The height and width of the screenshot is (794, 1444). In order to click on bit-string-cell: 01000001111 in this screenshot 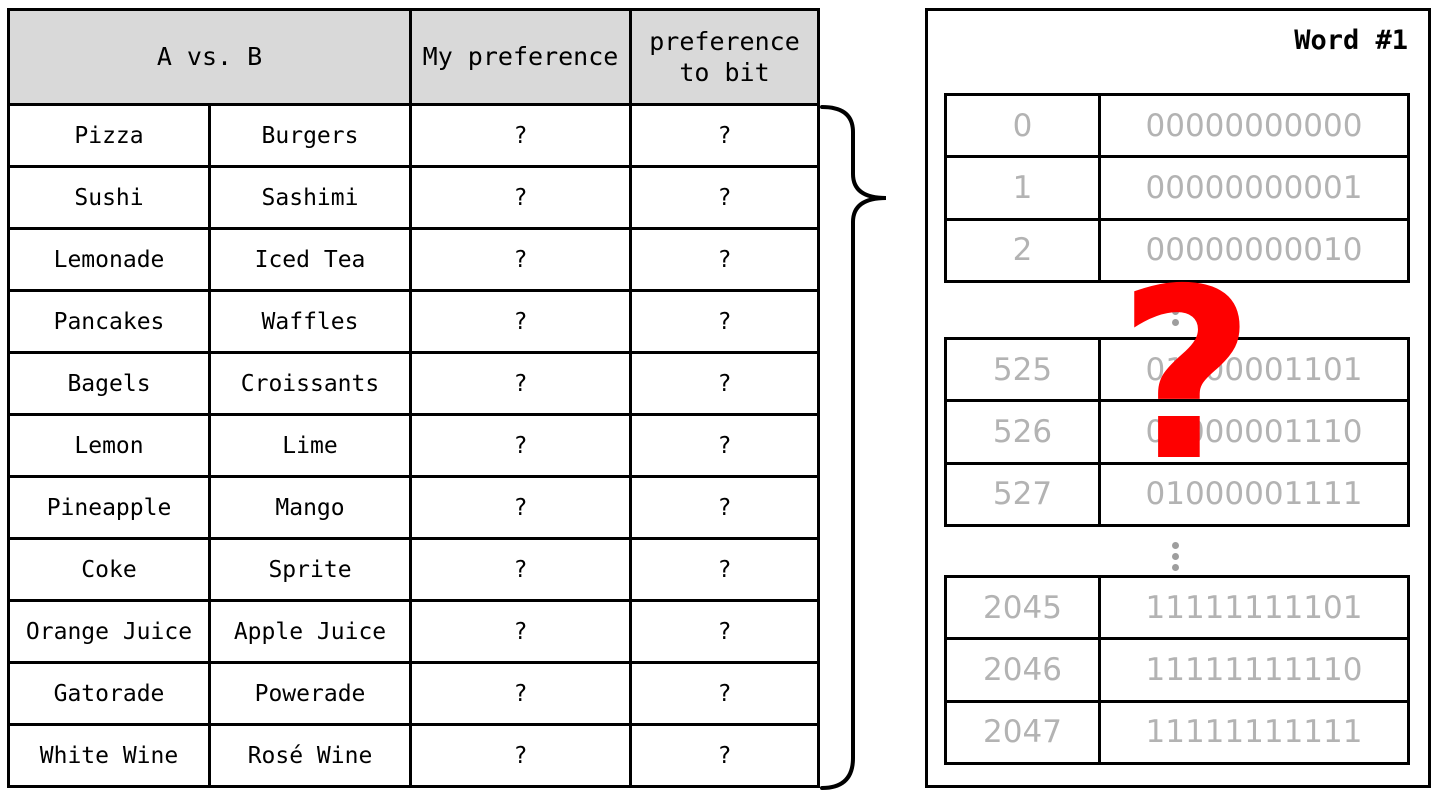, I will do `click(1254, 494)`.